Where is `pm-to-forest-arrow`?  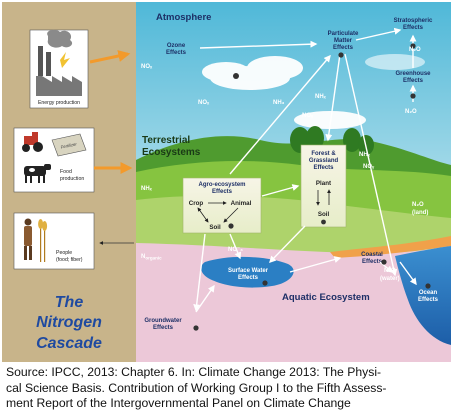
pm-to-forest-arrow is located at coordinates (333, 97).